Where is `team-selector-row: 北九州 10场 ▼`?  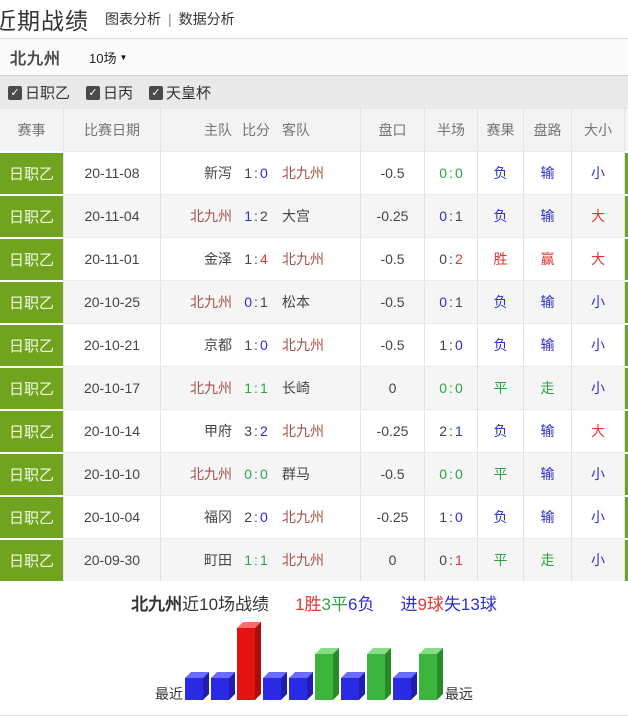
team-selector-row: 北九州 10场 ▼ is located at coordinates (314, 56).